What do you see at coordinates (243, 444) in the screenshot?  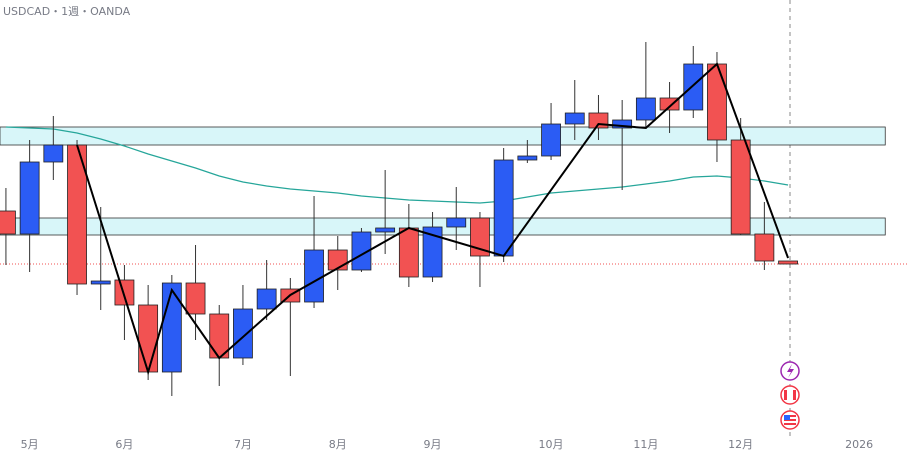 I see `x-tick-label: 7月` at bounding box center [243, 444].